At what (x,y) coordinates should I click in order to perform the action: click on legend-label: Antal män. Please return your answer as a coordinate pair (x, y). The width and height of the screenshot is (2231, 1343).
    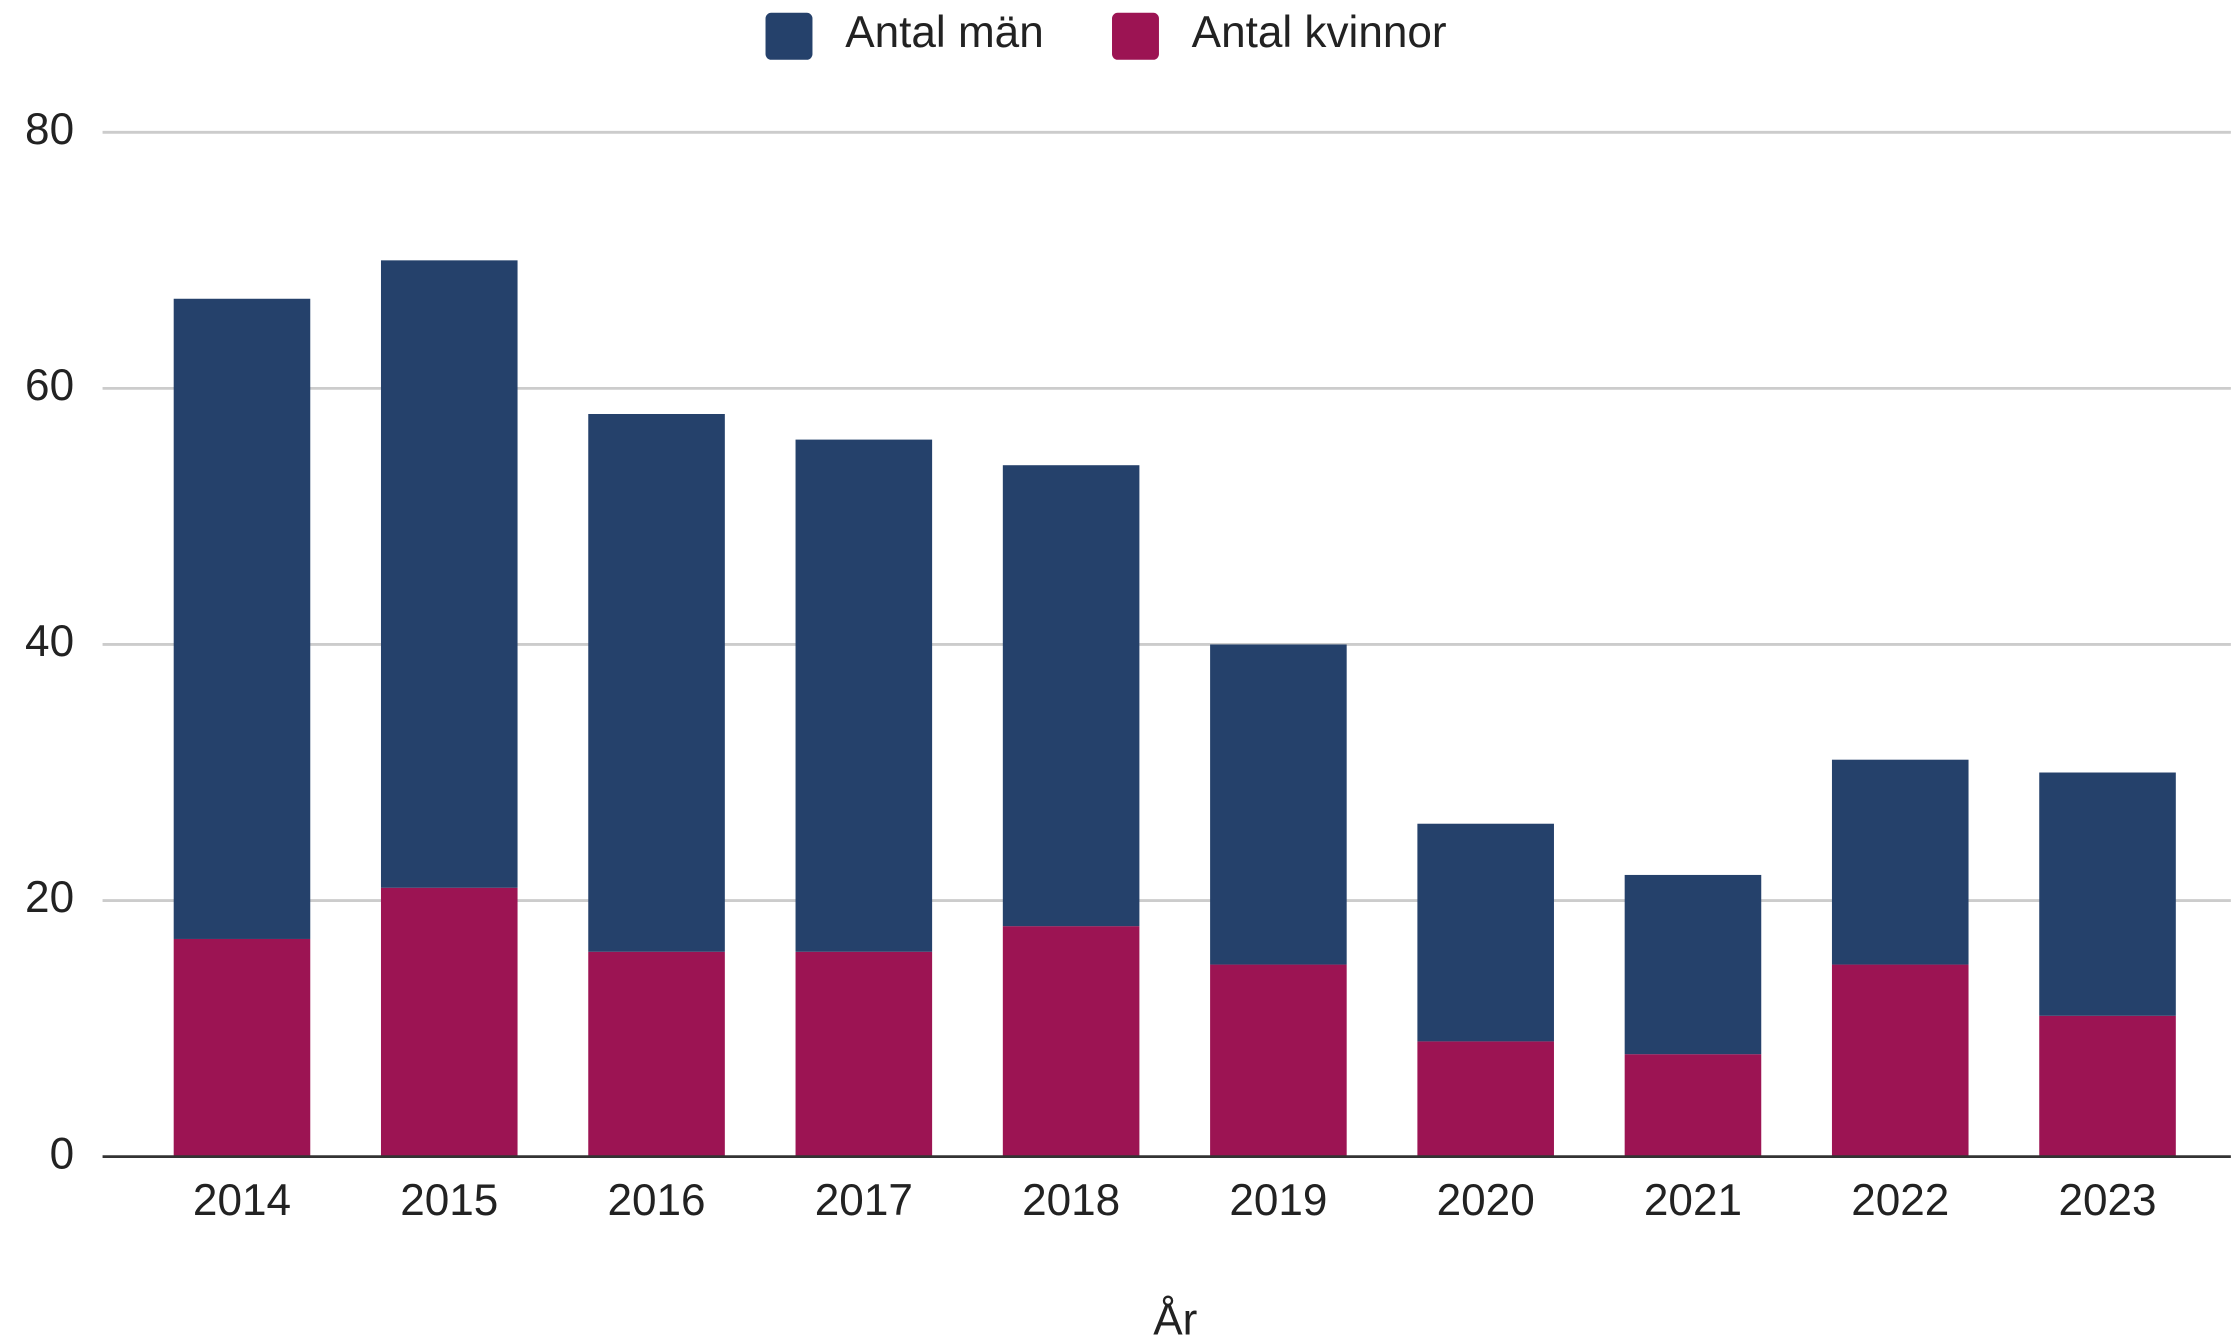
    Looking at the image, I should click on (944, 32).